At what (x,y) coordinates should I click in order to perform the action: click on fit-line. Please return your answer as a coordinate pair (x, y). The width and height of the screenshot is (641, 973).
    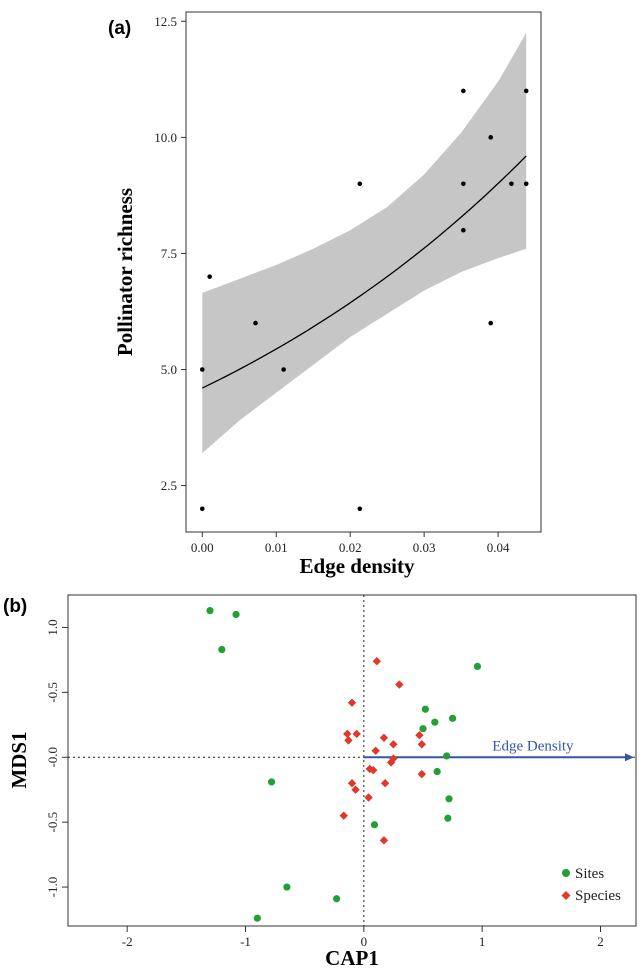
    Looking at the image, I should click on (364, 272).